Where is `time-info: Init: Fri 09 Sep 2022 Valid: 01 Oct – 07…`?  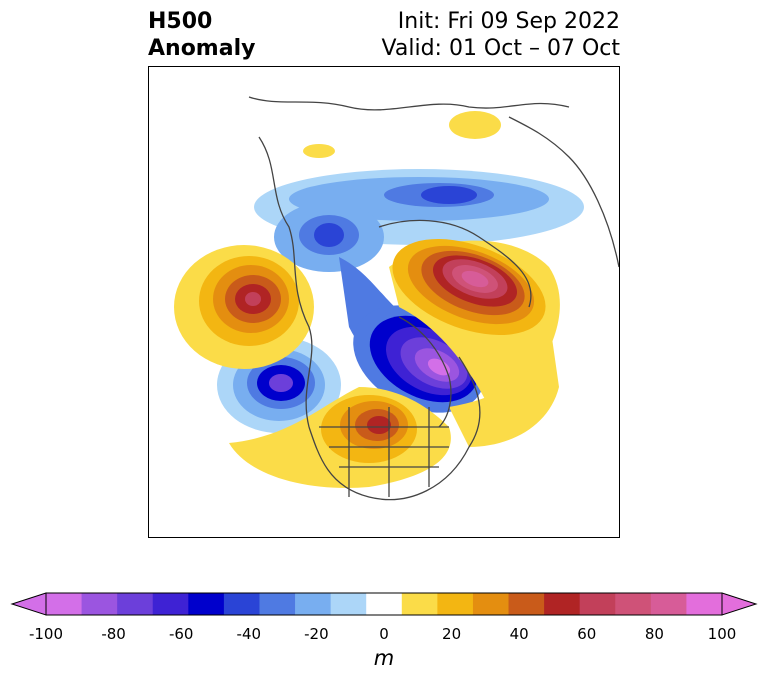 time-info: Init: Fri 09 Sep 2022 Valid: 01 Oct – 07… is located at coordinates (501, 35).